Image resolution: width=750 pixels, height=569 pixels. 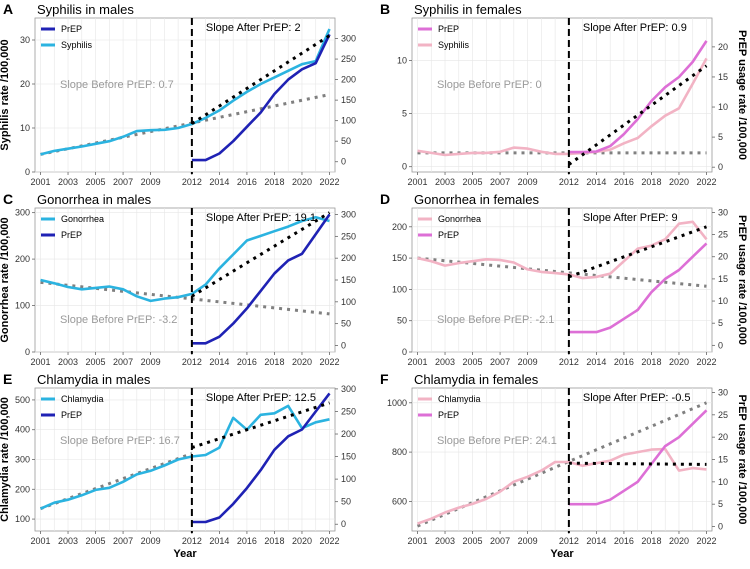 I want to click on right-tick-label: 20, so click(x=723, y=437).